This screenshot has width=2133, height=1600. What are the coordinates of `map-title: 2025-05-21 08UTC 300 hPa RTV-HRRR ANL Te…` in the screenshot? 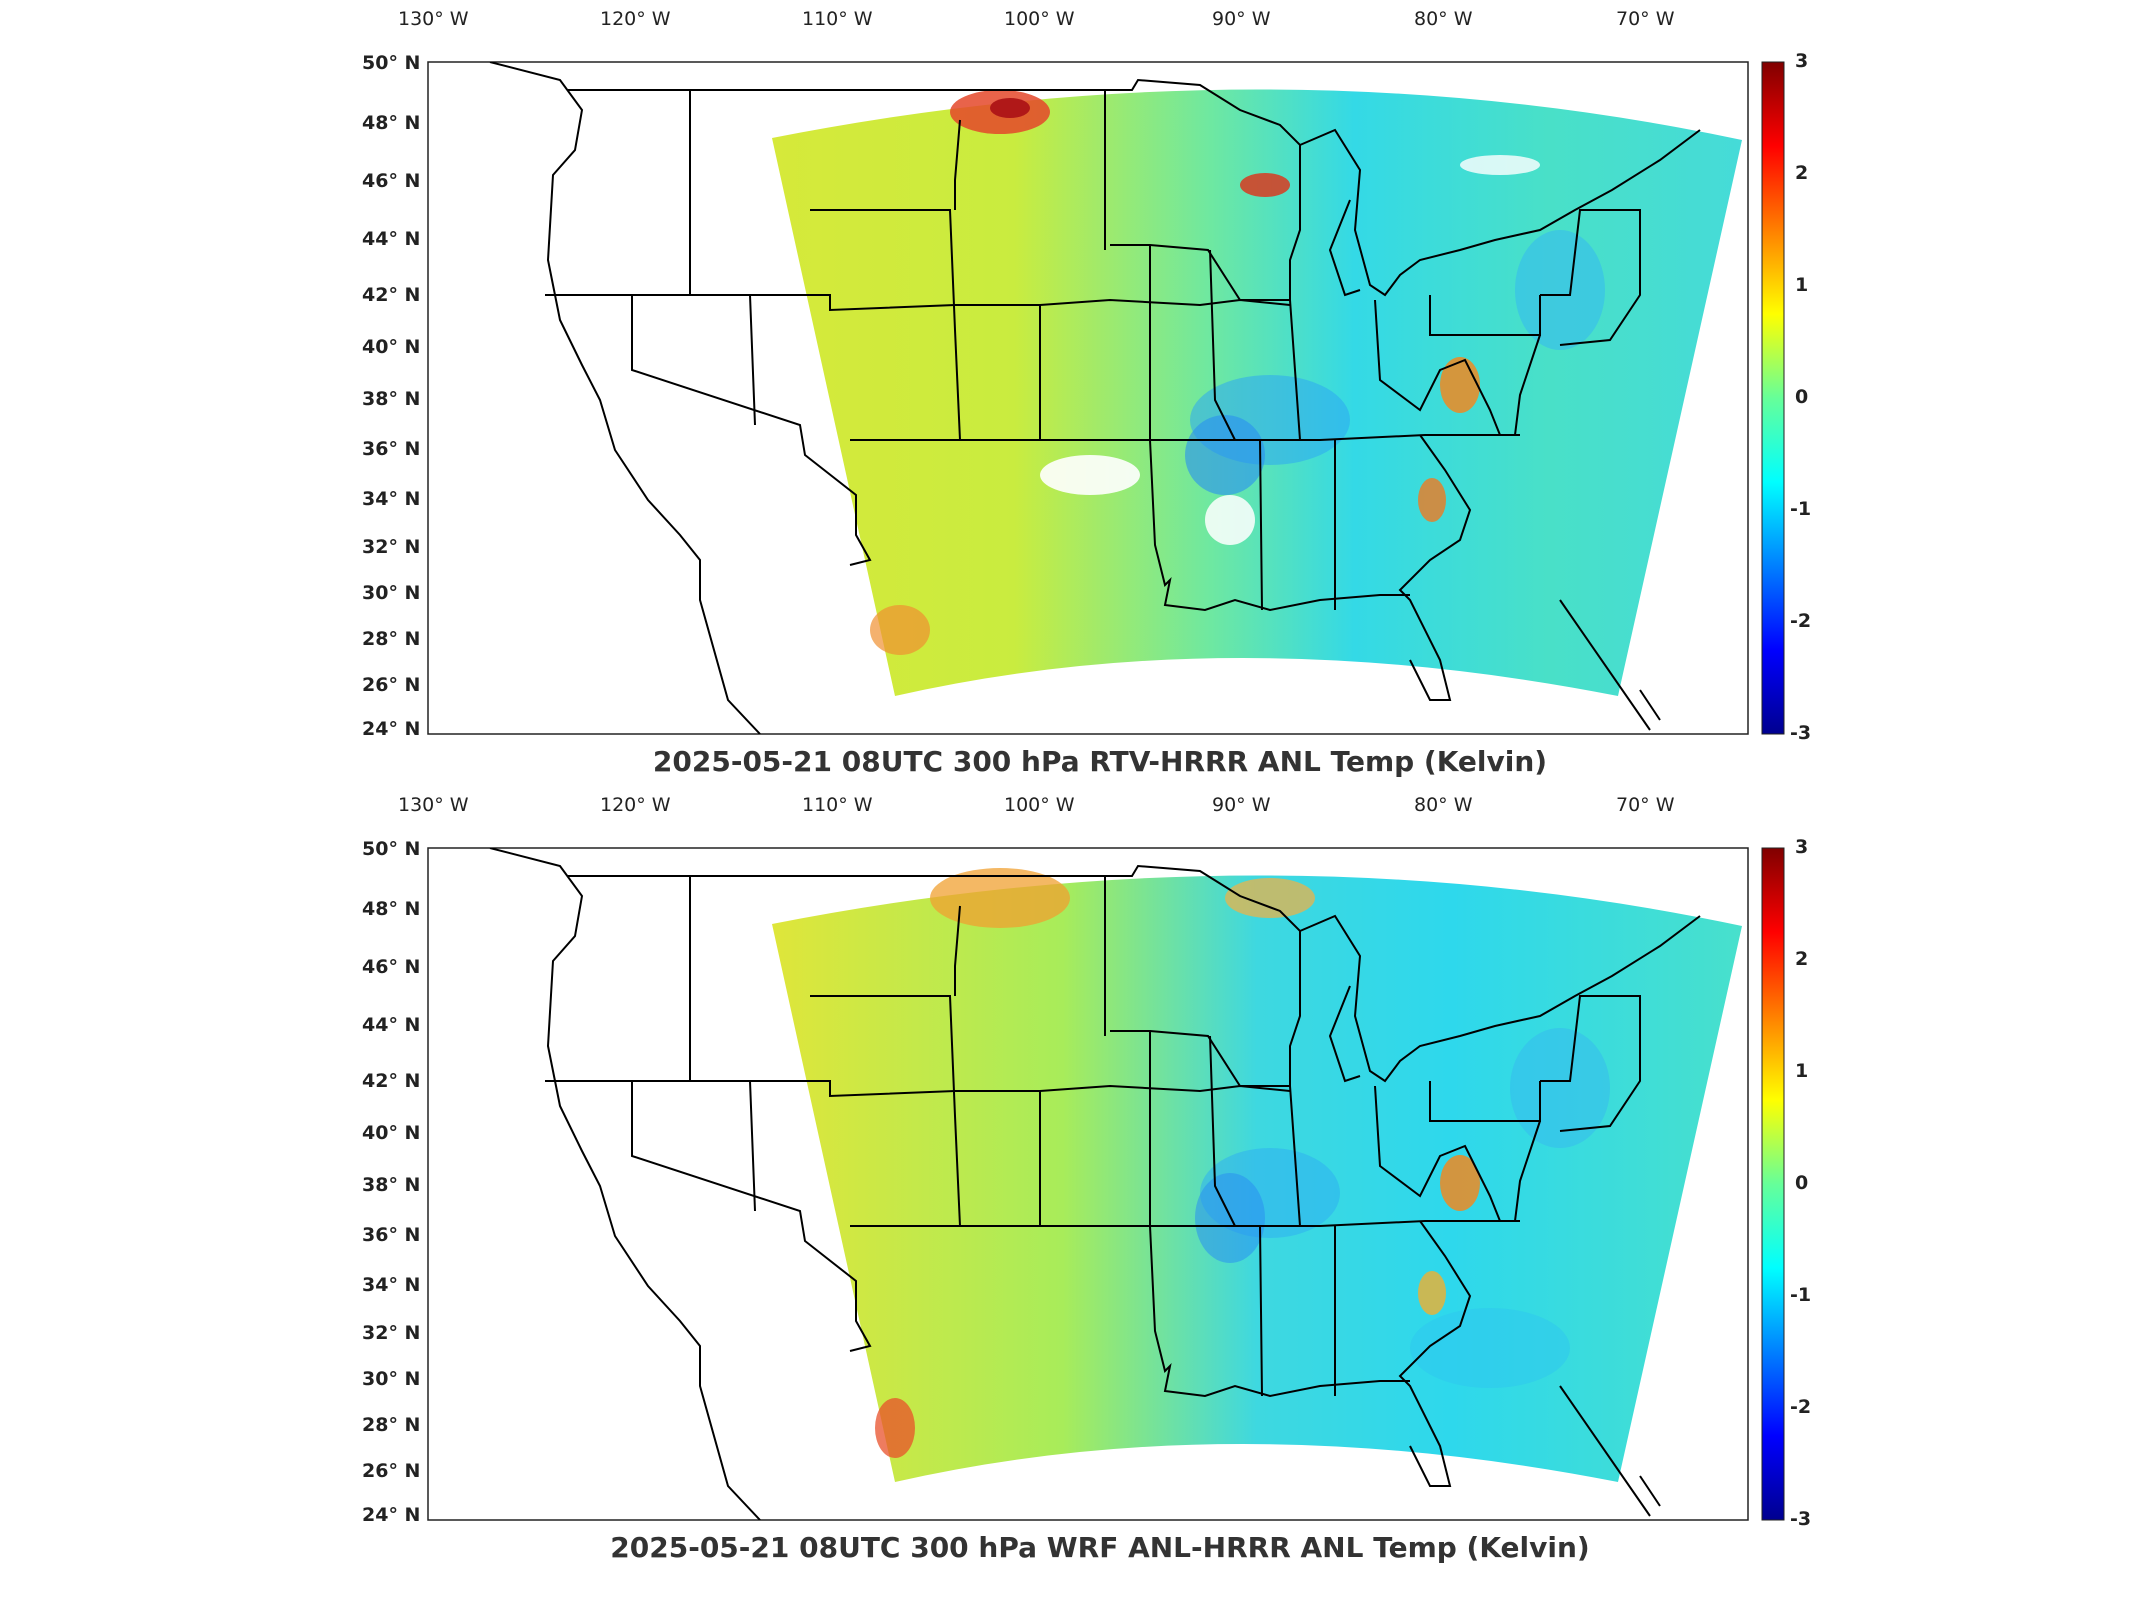 It's located at (1100, 761).